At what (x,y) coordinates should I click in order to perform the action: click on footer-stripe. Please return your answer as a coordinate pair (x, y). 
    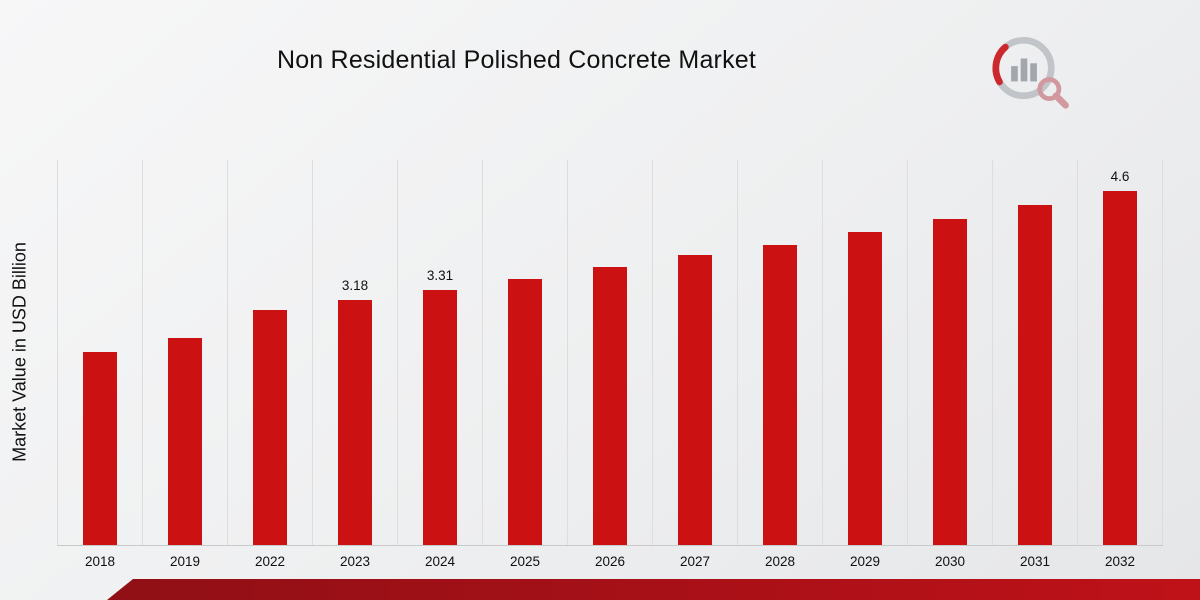
    Looking at the image, I should click on (653, 589).